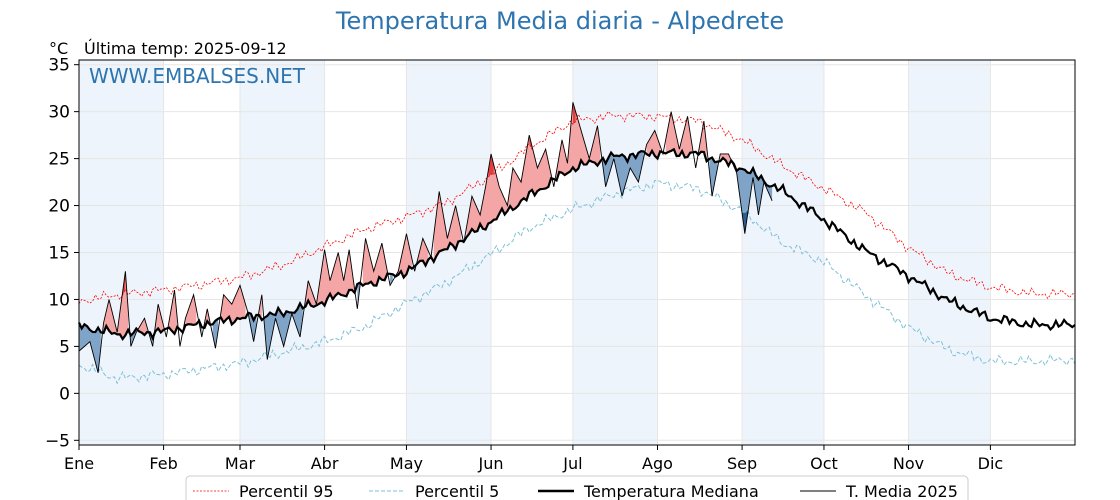 This screenshot has height=500, width=1120. What do you see at coordinates (491, 463) in the screenshot?
I see `x-tick-label: Jun` at bounding box center [491, 463].